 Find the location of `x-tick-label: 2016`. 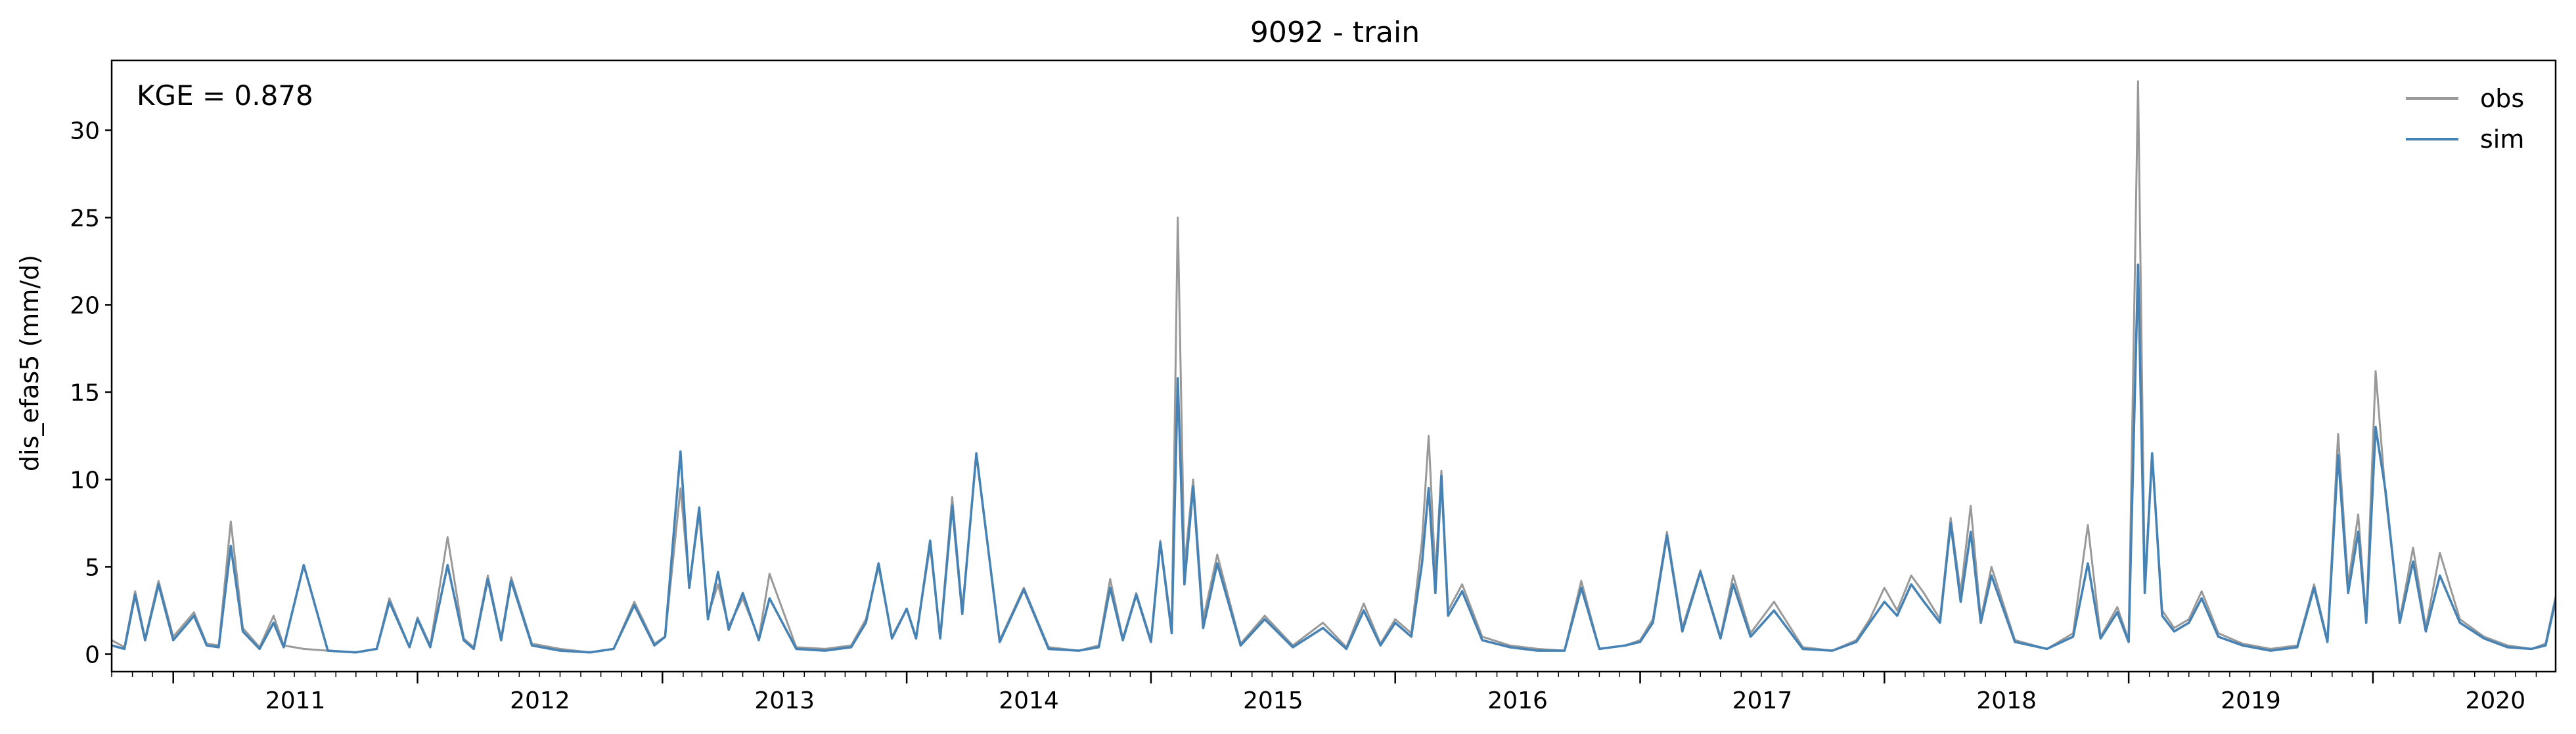

x-tick-label: 2016 is located at coordinates (1517, 700).